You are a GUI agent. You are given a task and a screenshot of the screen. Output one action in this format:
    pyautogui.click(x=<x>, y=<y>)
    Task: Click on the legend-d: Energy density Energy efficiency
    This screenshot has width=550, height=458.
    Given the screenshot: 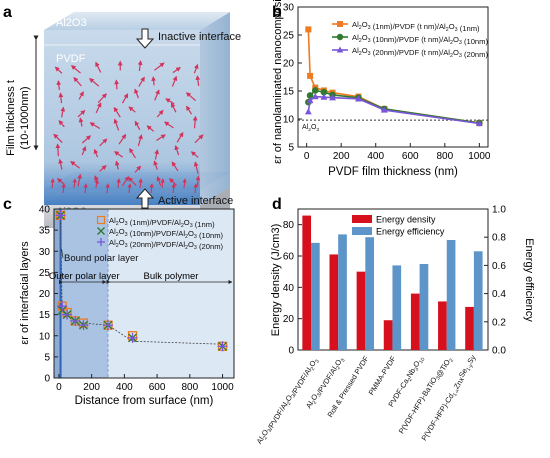 What is the action you would take?
    pyautogui.click(x=398, y=226)
    